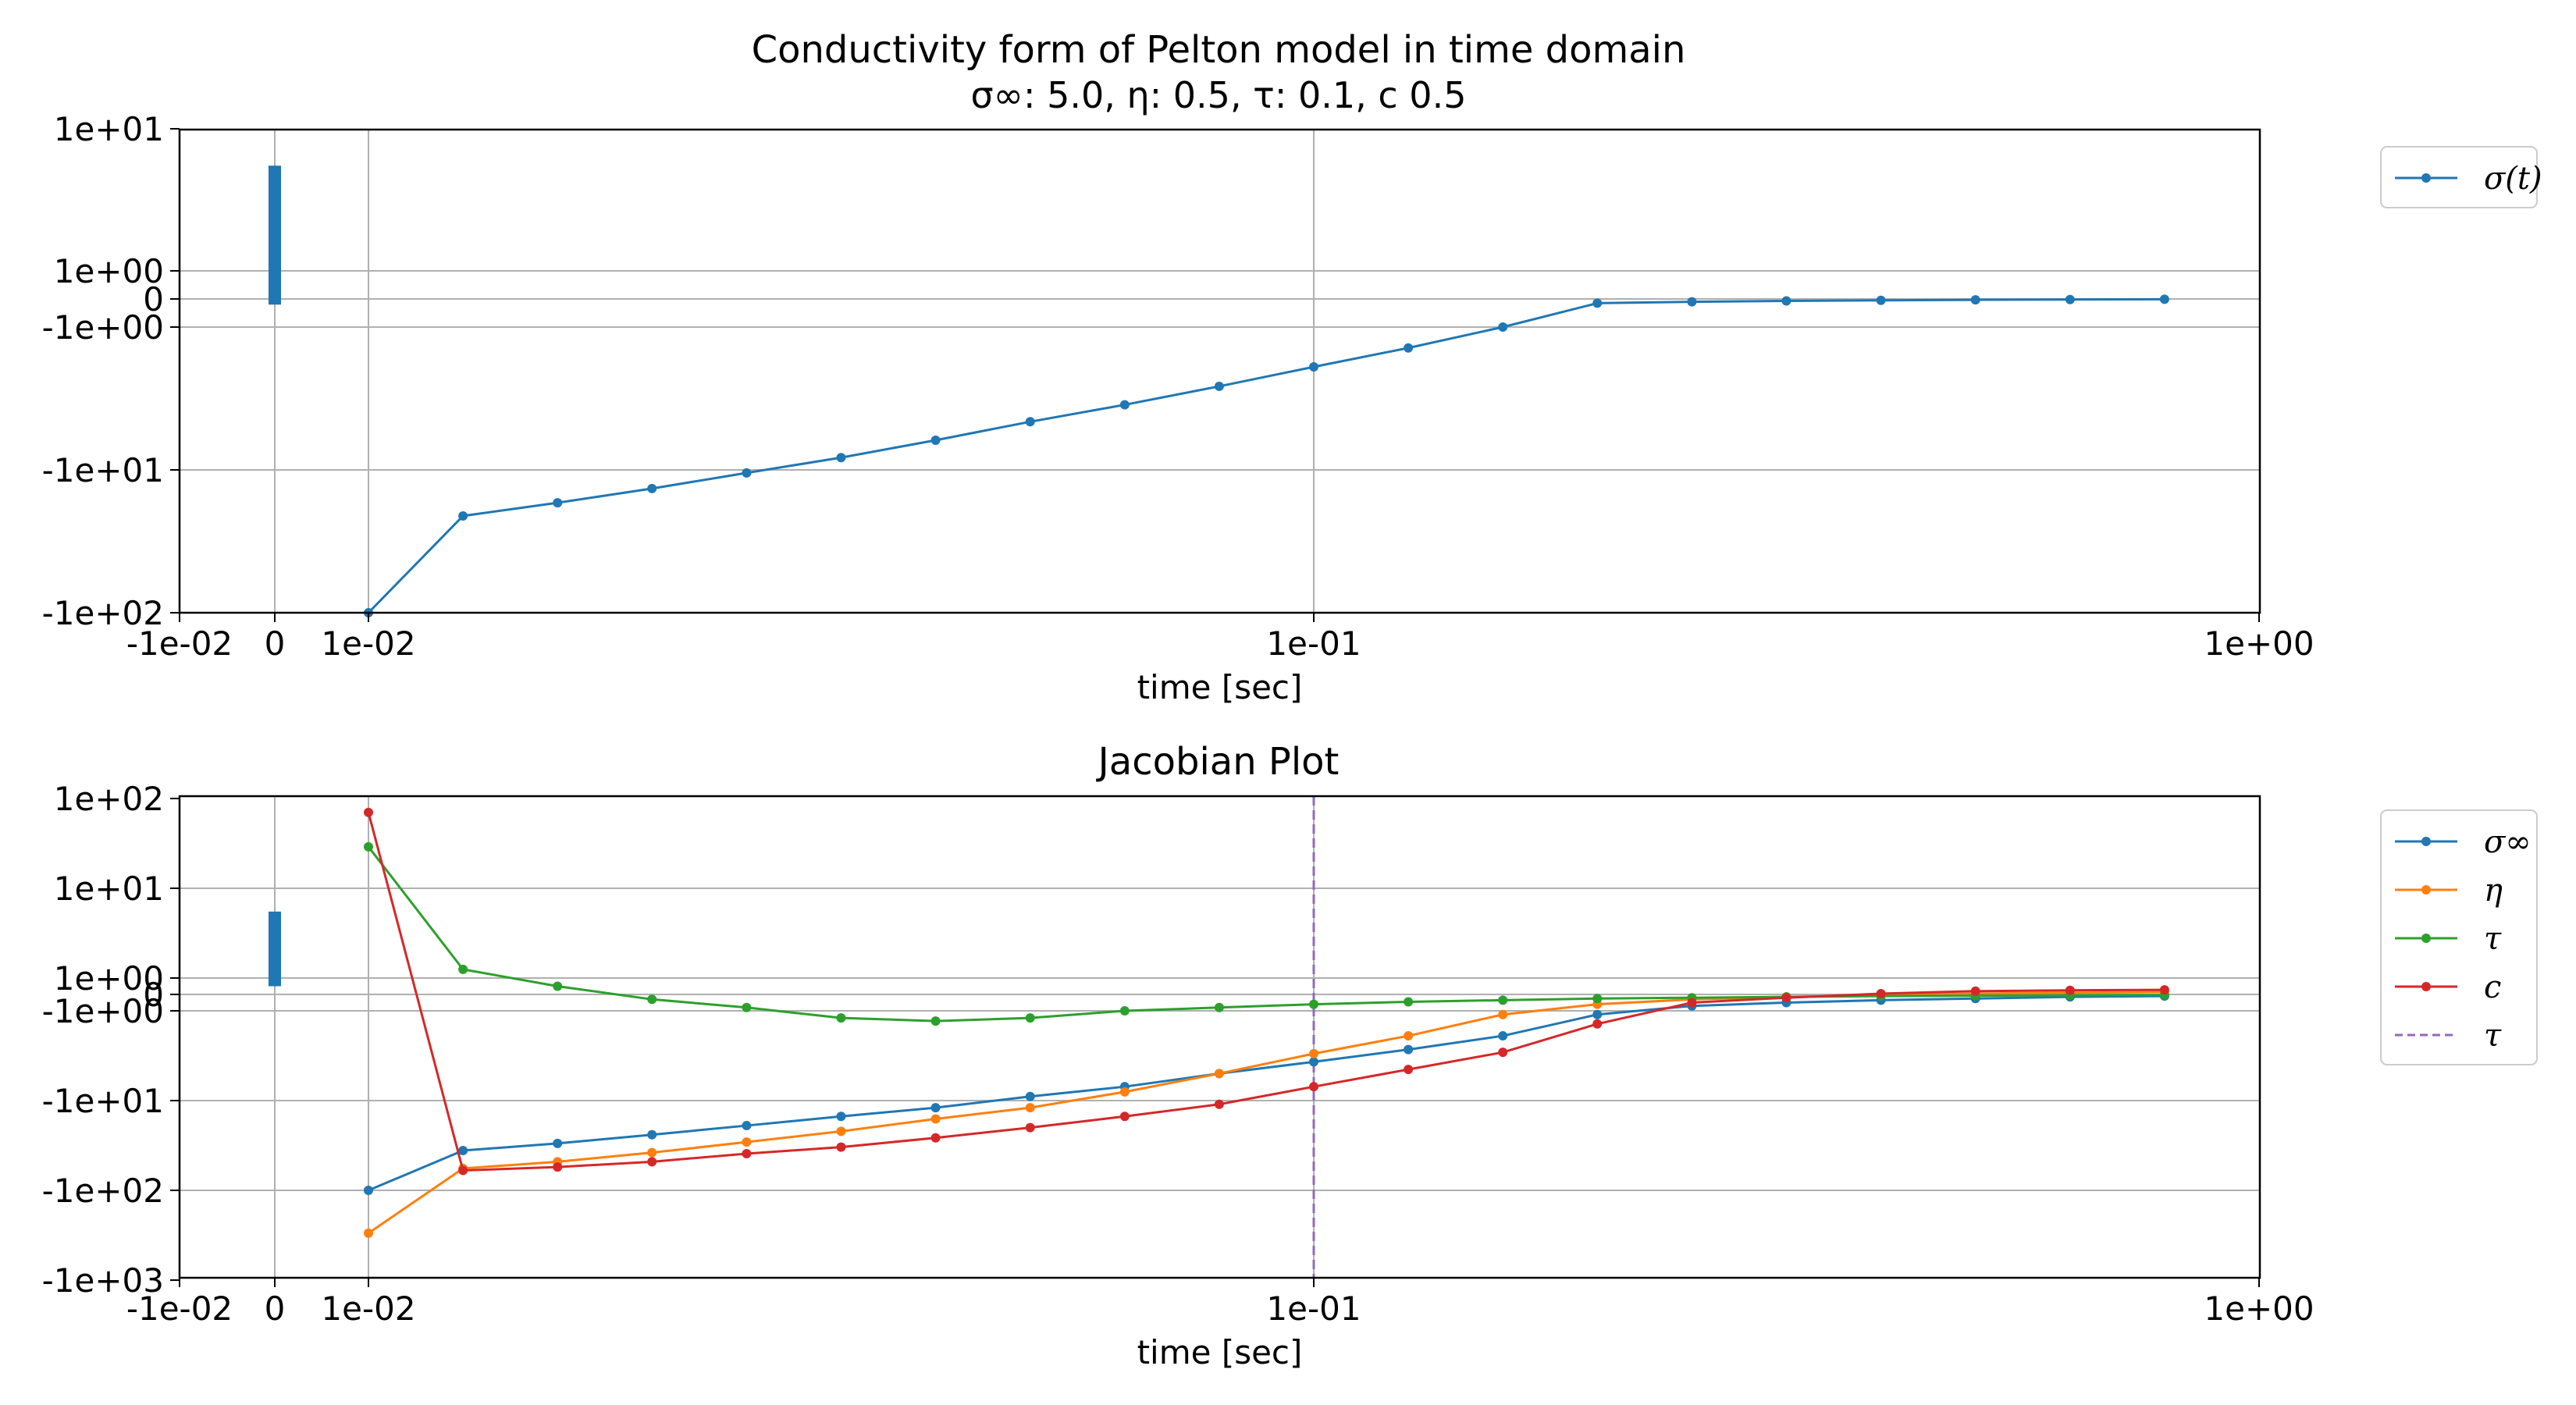 This screenshot has height=1405, width=2576. I want to click on conductivity-x-tick-label: 1e-02, so click(368, 644).